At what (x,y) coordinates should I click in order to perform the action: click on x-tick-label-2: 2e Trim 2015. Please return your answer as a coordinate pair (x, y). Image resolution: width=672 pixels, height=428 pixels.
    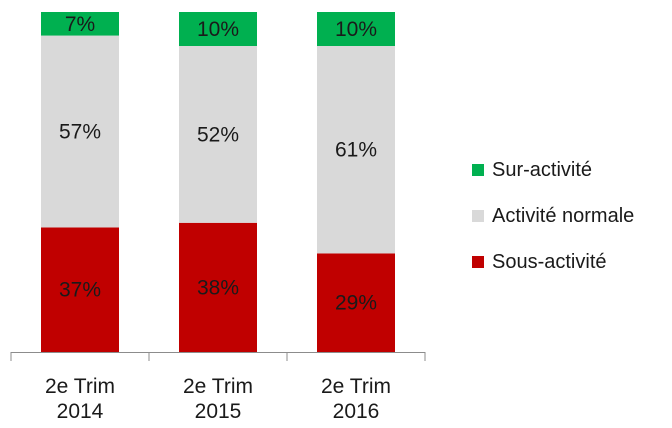
    Looking at the image, I should click on (218, 399).